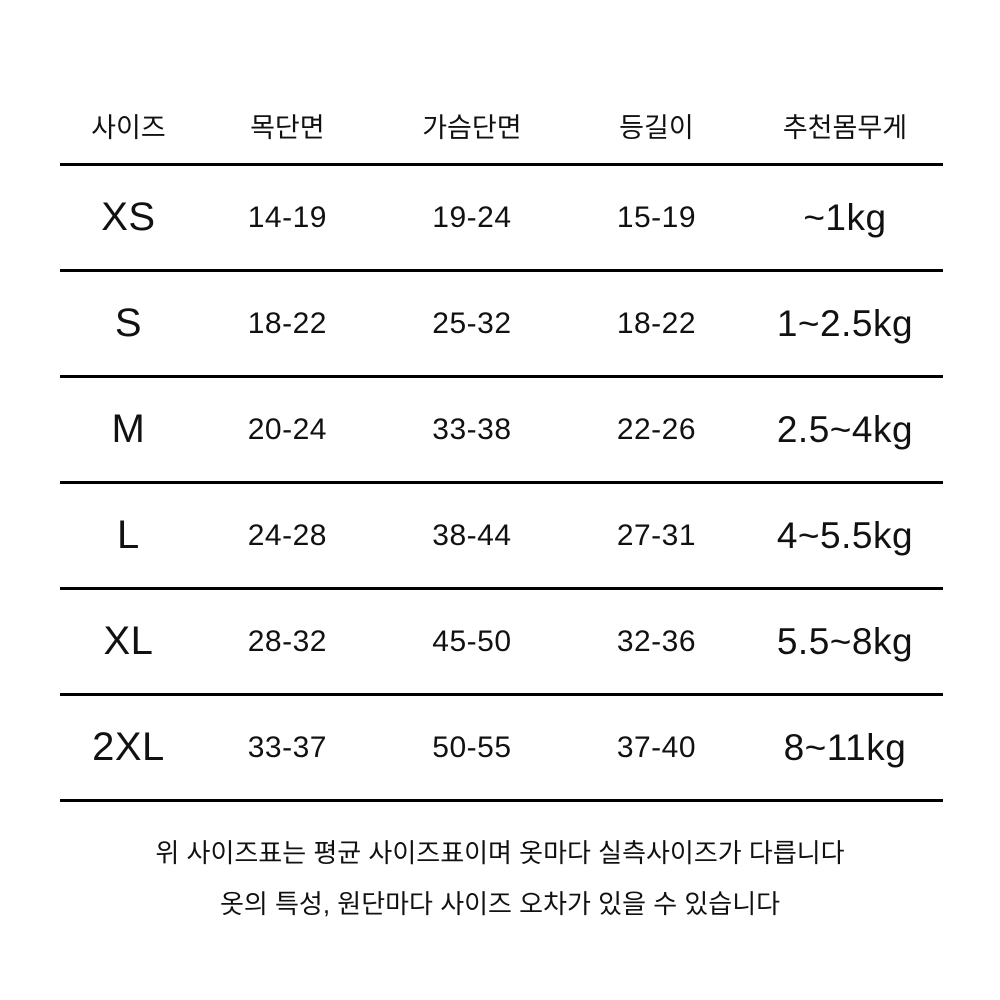 The height and width of the screenshot is (1000, 1000). I want to click on weight-value: ~1kg, so click(845, 217).